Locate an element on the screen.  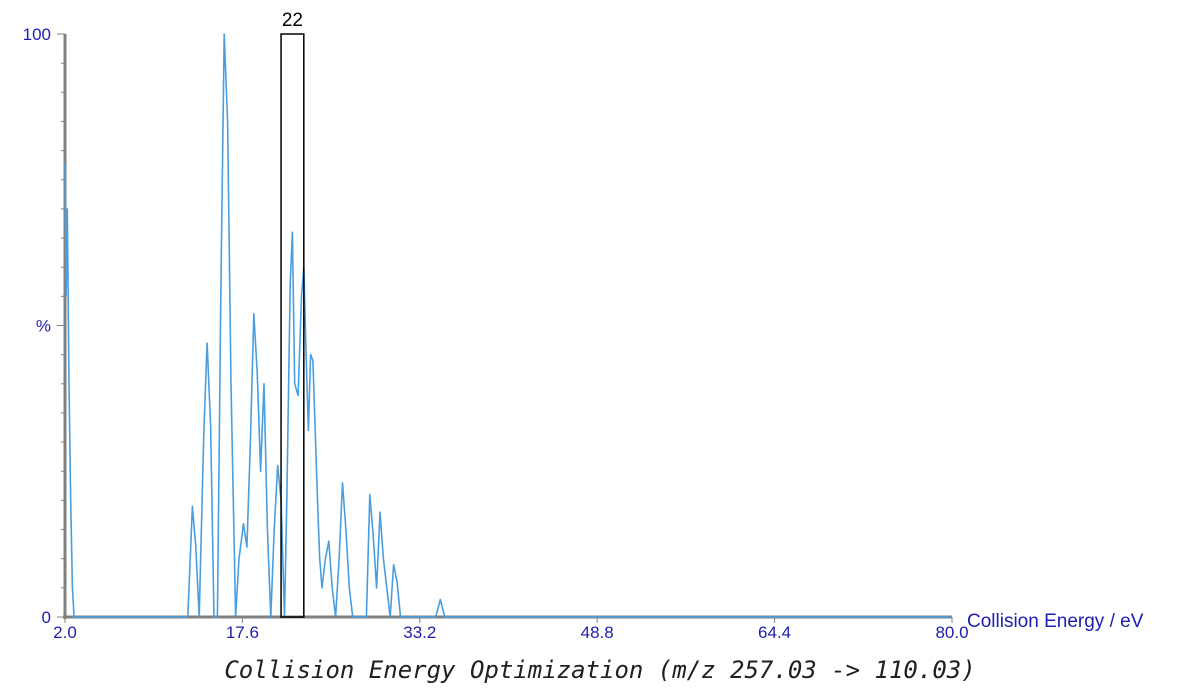
energy-marker: 22 is located at coordinates (292, 314).